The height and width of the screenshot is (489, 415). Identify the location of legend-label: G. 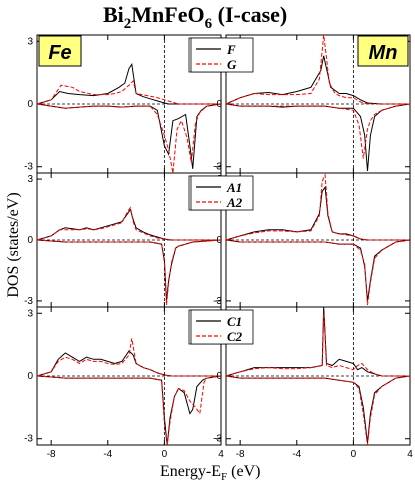
(232, 64).